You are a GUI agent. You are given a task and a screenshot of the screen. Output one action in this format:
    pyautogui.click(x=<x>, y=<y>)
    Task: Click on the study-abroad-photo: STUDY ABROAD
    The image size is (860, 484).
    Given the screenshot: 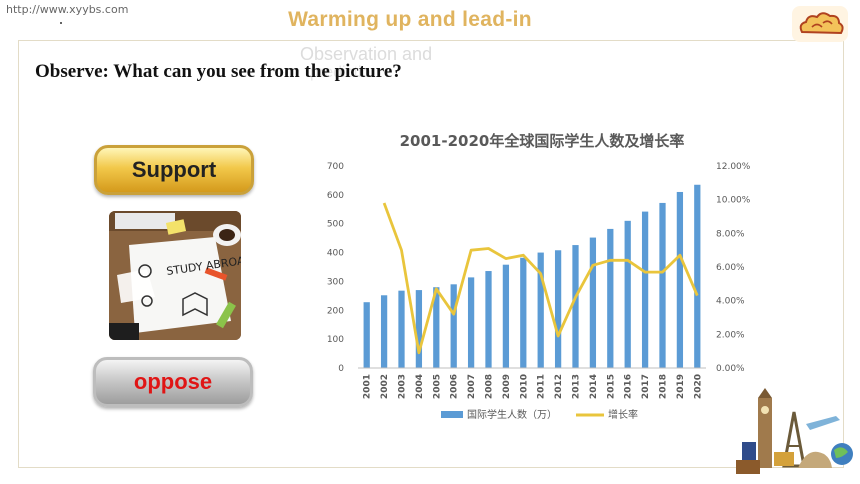 What is the action you would take?
    pyautogui.click(x=175, y=275)
    